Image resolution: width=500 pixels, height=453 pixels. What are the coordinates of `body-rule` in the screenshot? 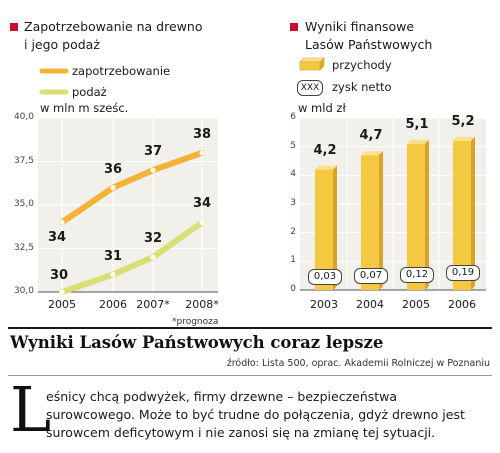 It's located at (250, 375).